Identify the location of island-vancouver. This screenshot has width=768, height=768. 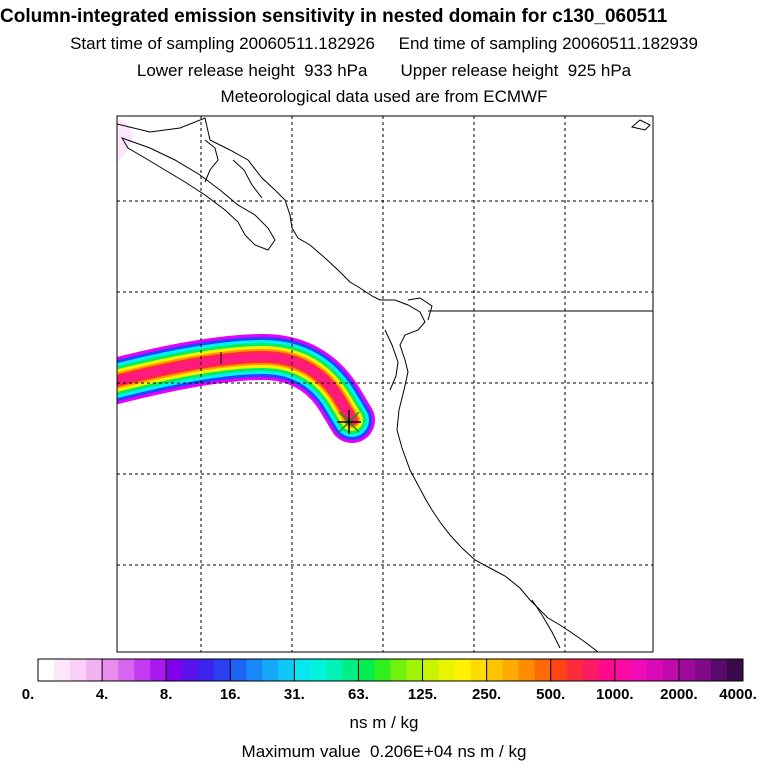
(198, 194).